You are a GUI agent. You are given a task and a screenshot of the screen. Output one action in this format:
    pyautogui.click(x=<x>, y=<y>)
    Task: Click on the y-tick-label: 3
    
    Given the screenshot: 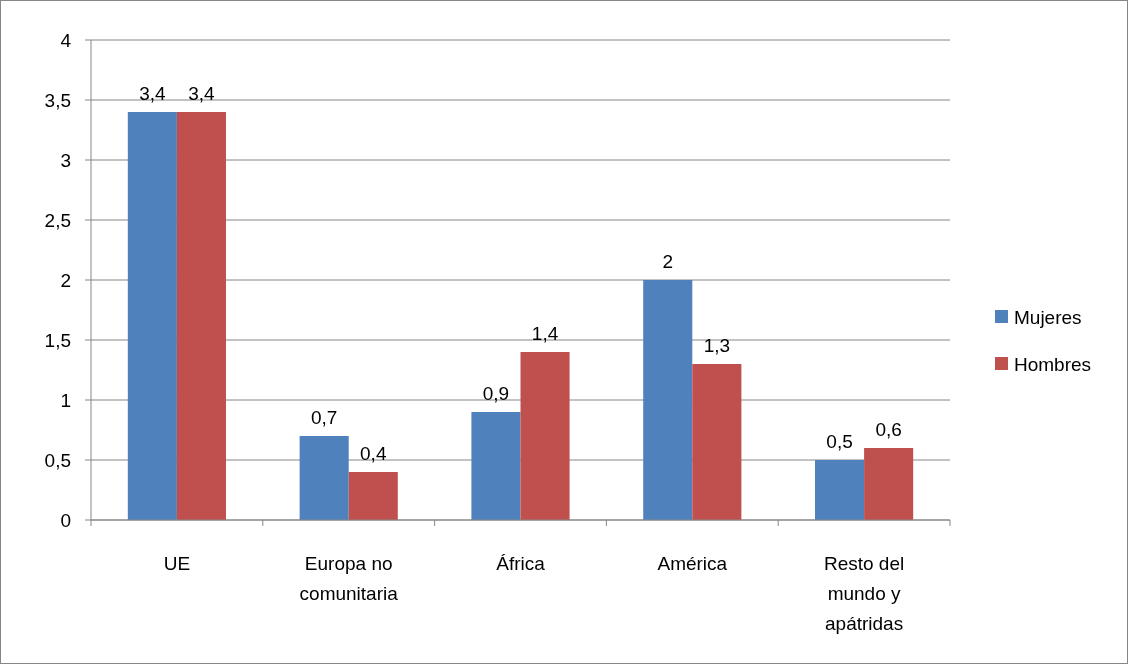 What is the action you would take?
    pyautogui.click(x=65, y=160)
    